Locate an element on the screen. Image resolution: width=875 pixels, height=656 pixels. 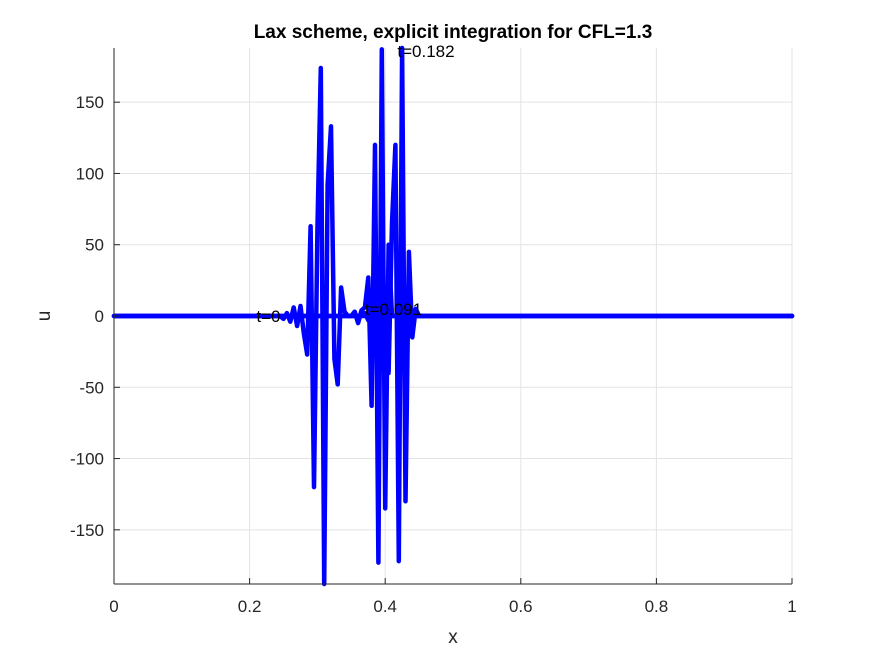
y-tick-label-3: 0 is located at coordinates (99, 316).